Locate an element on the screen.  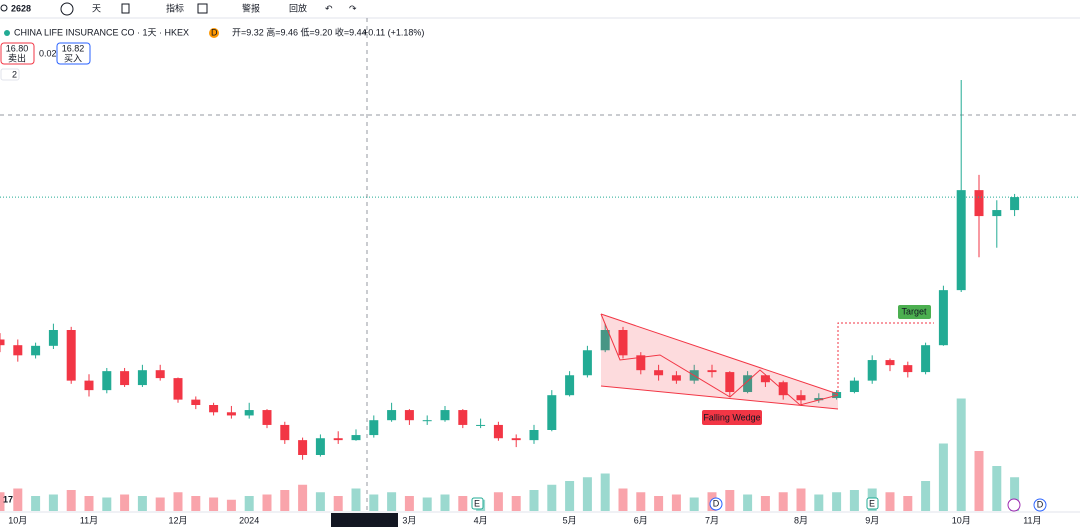
x-tick-label: 7月 is located at coordinates (712, 520).